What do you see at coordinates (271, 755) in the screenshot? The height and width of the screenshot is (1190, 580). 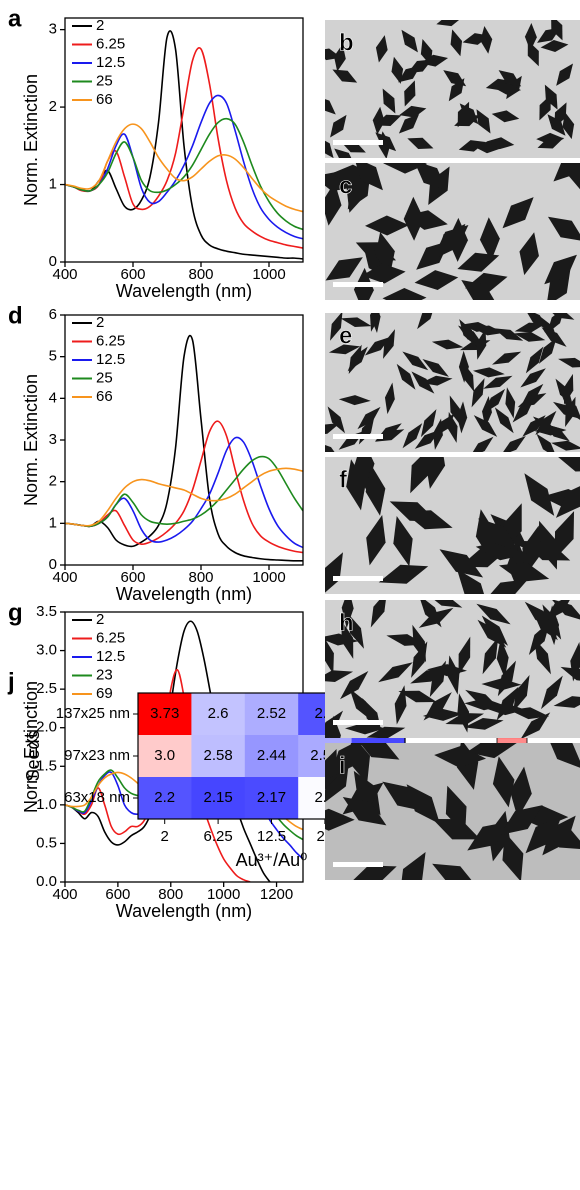 I see `cell-label: 2.44` at bounding box center [271, 755].